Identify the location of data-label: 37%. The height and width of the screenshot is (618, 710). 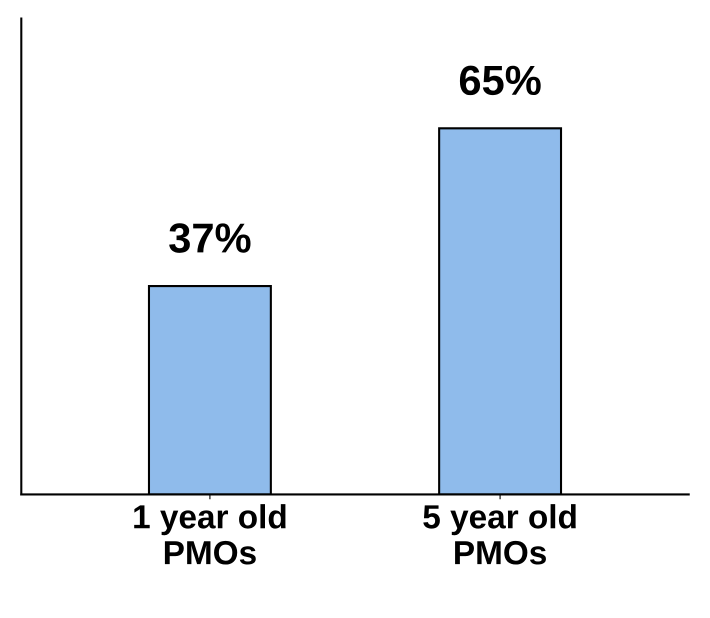
(210, 238).